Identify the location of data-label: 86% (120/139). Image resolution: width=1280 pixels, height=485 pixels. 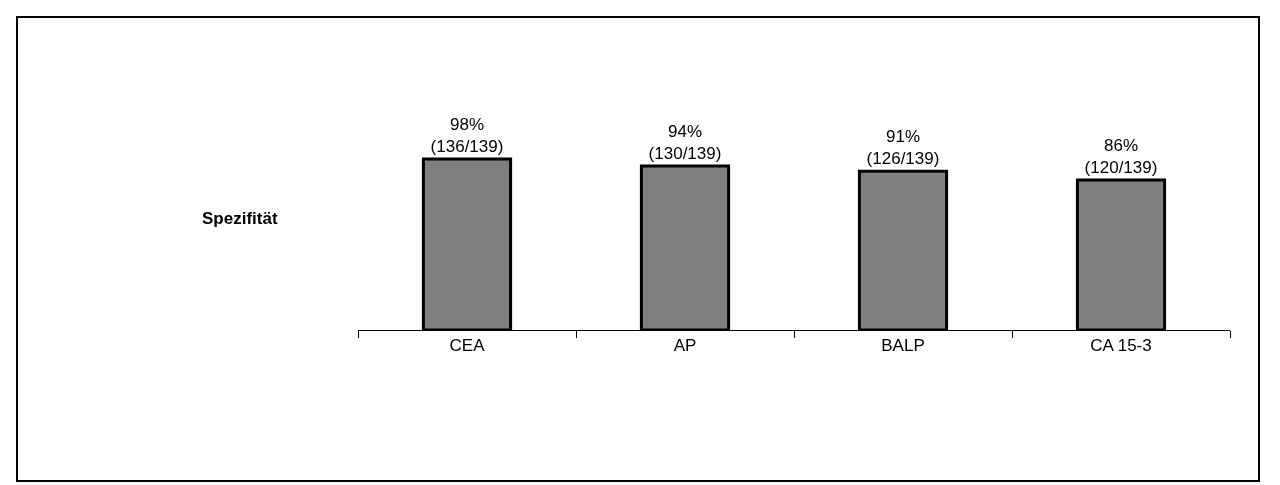
(1121, 156).